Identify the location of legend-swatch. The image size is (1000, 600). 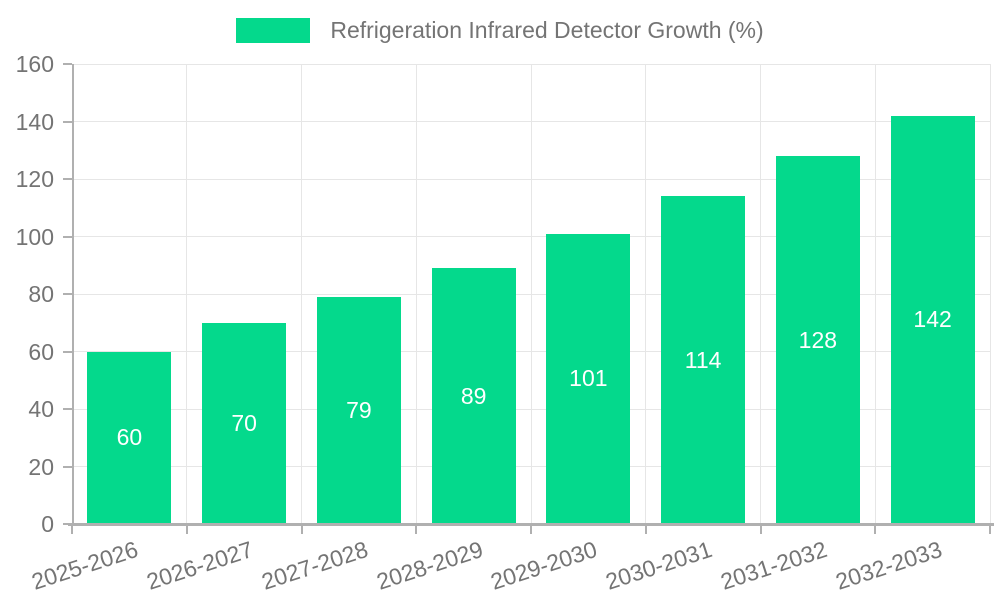
(273, 30).